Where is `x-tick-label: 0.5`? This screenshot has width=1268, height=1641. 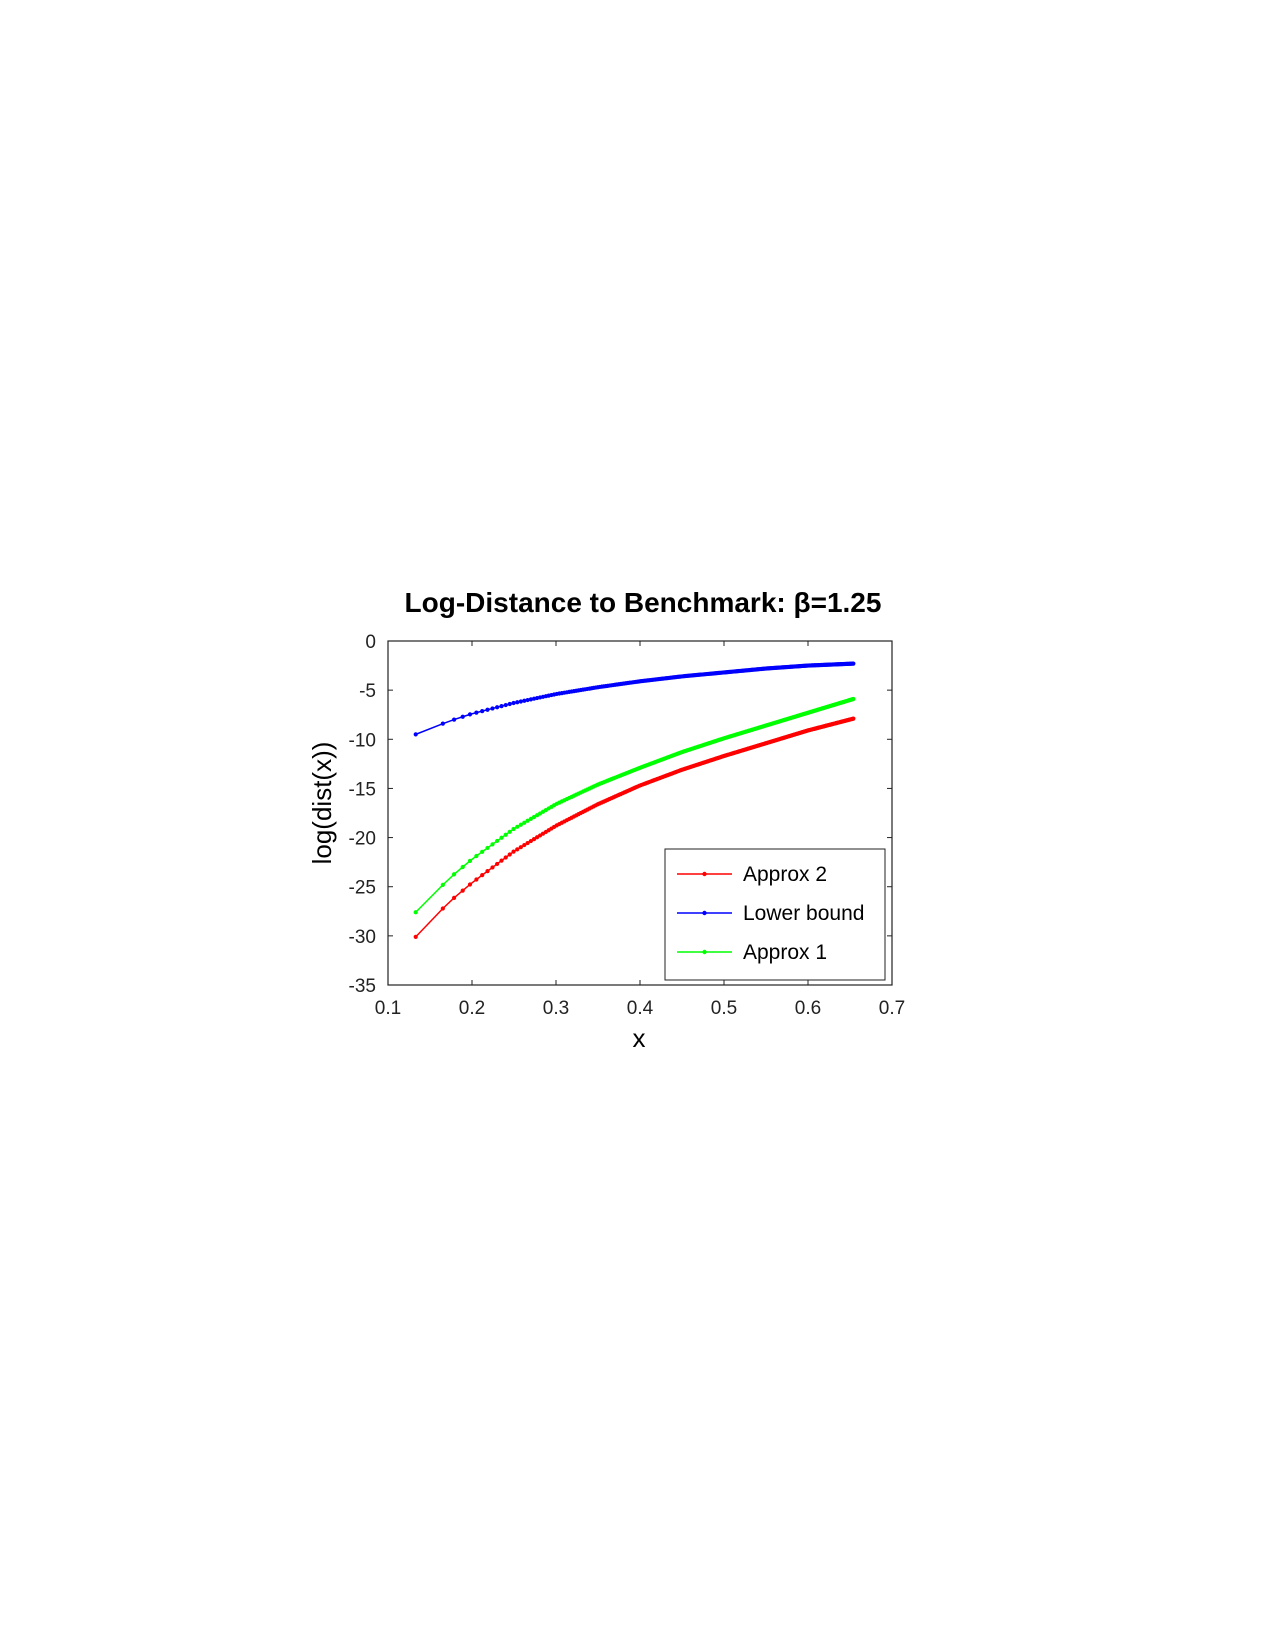 x-tick-label: 0.5 is located at coordinates (724, 1008).